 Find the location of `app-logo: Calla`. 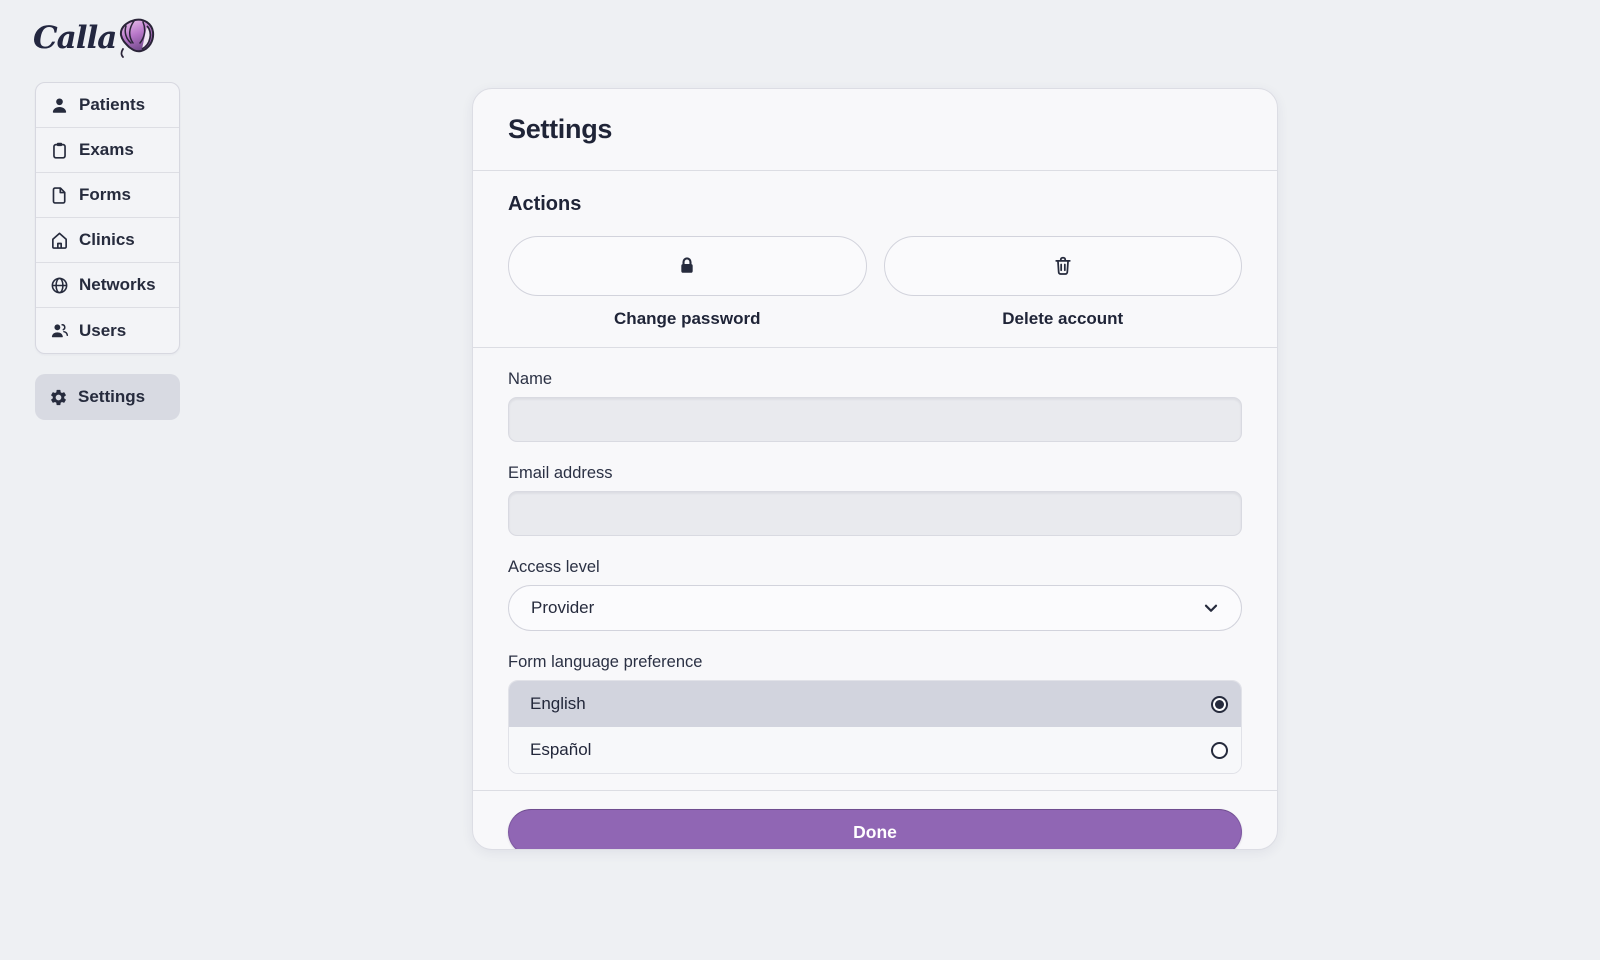

app-logo: Calla is located at coordinates (95, 38).